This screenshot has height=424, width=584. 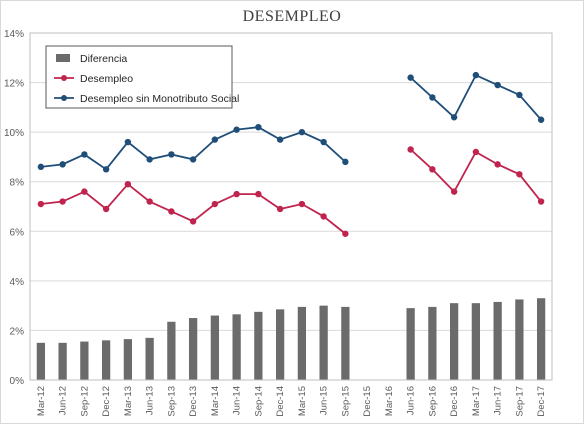 What do you see at coordinates (171, 401) in the screenshot?
I see `x-tick-label: Sep-13` at bounding box center [171, 401].